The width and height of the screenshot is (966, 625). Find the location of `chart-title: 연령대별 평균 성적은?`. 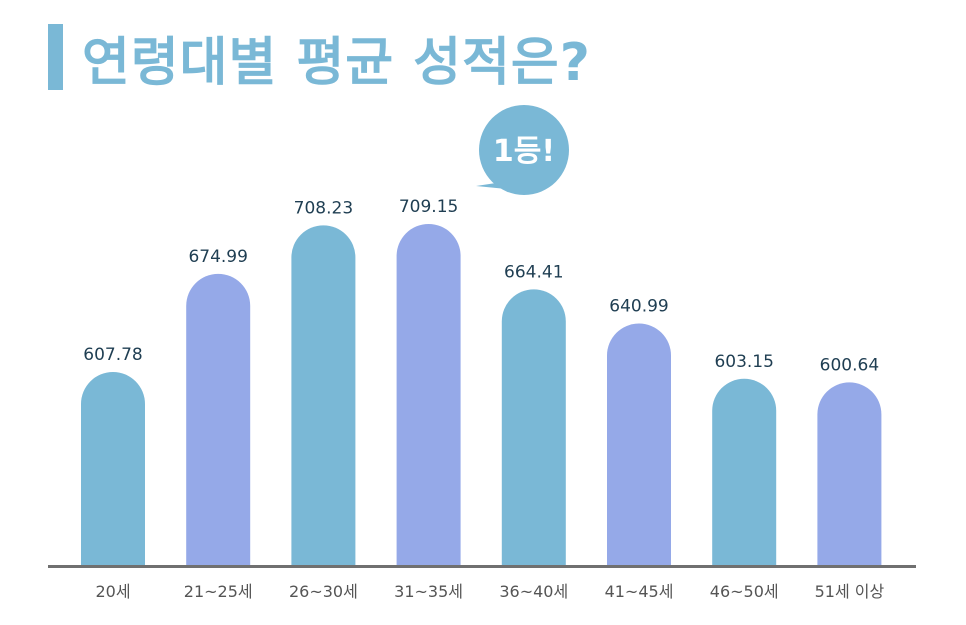

chart-title: 연령대별 평균 성적은? is located at coordinates (336, 63).